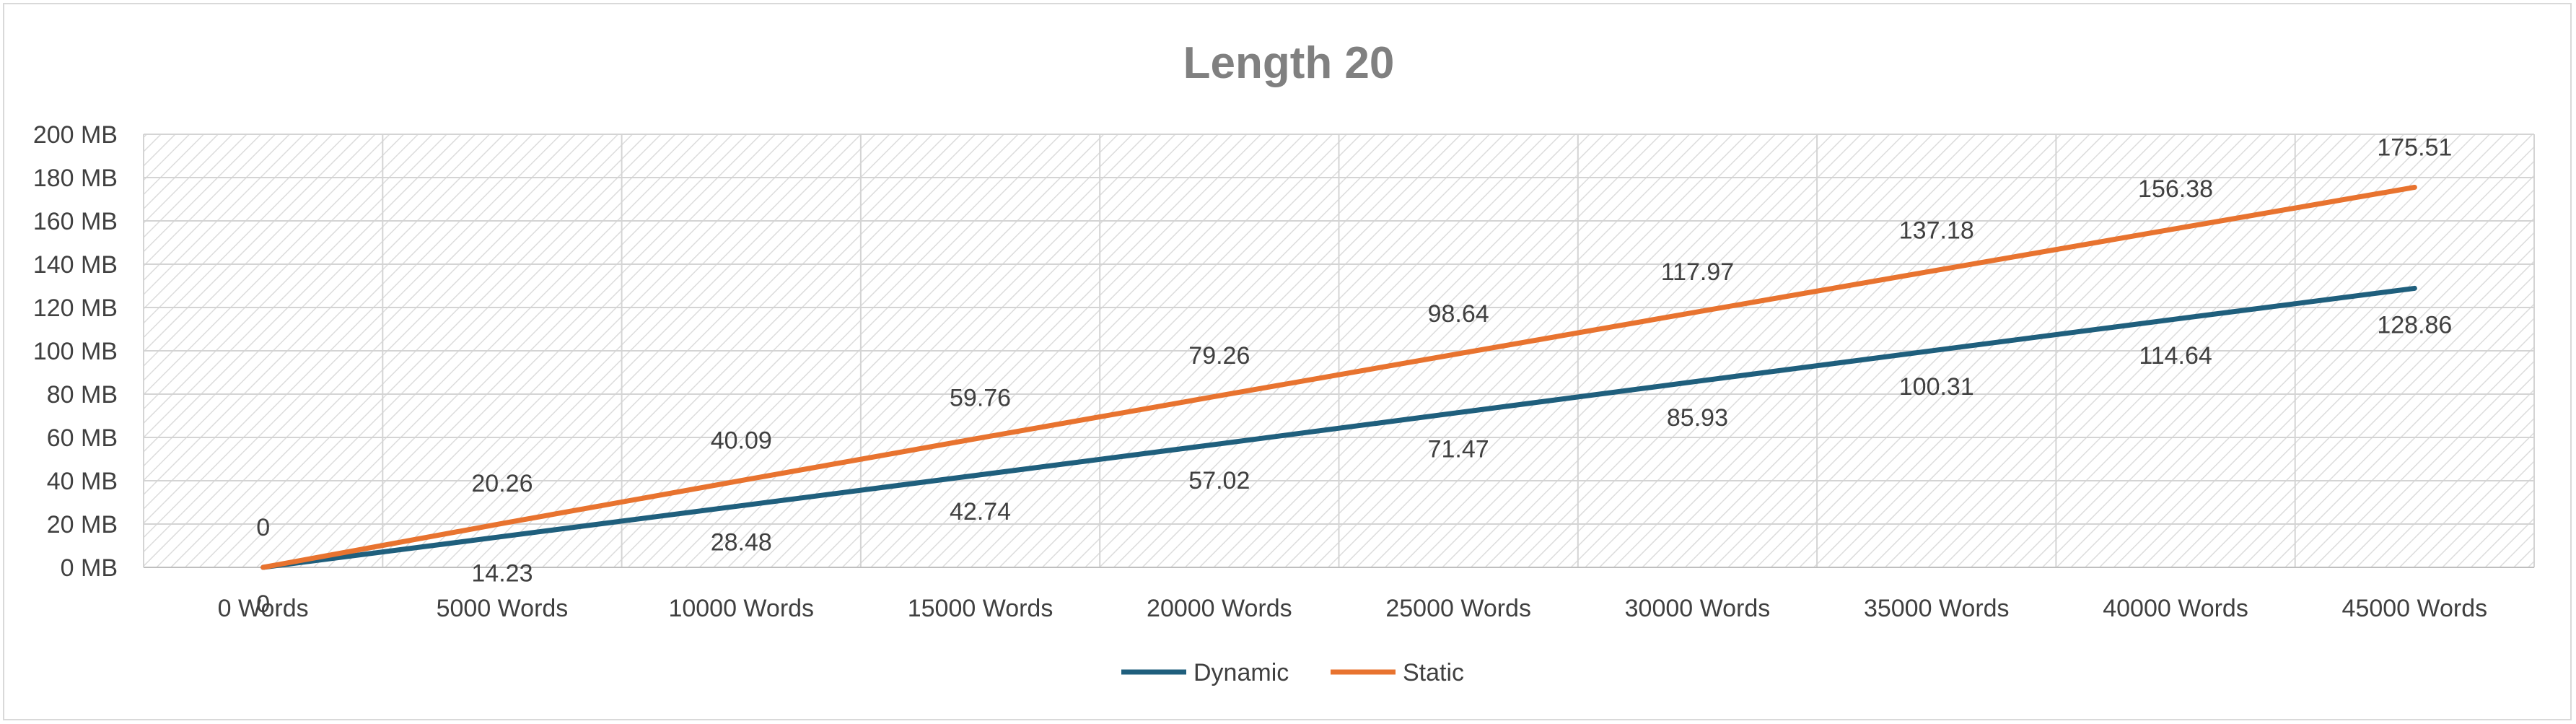  Describe the element at coordinates (1698, 418) in the screenshot. I see `data-label-dynamic: 85.93` at that location.